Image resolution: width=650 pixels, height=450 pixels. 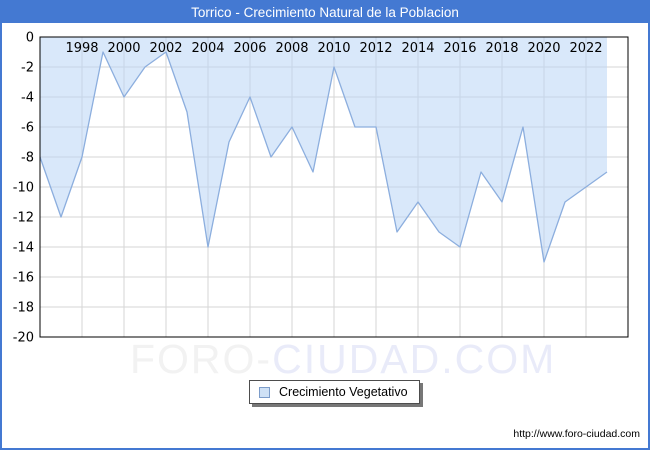 What do you see at coordinates (165, 48) in the screenshot?
I see `svg-text: 2002` at bounding box center [165, 48].